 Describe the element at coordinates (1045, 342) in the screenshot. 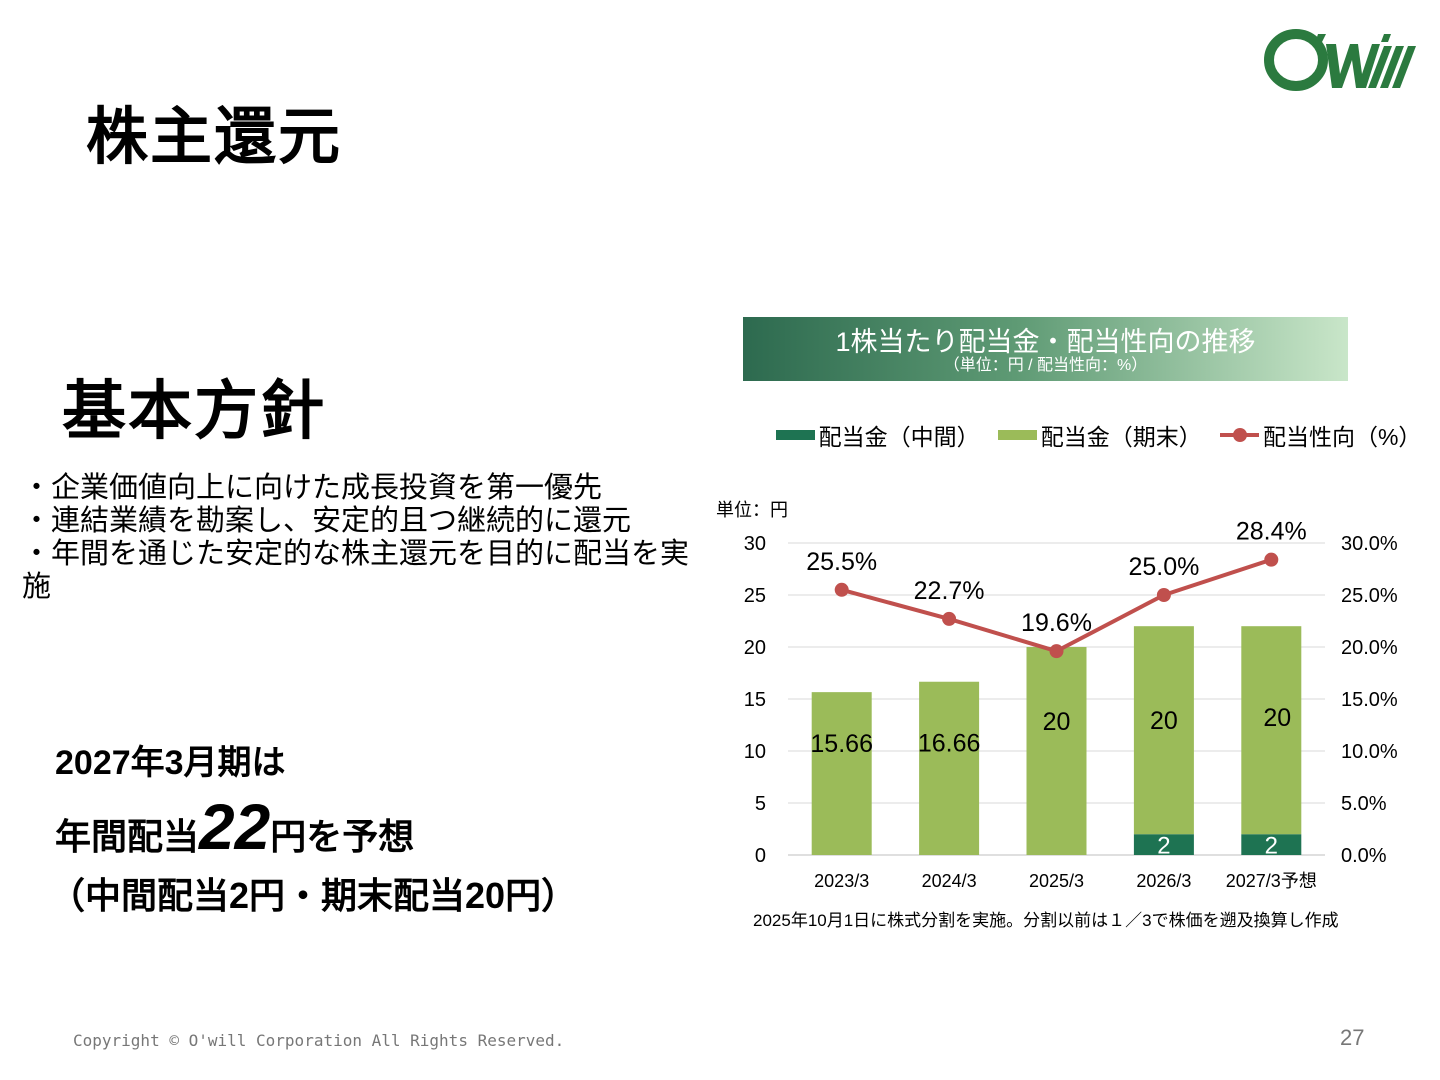

I see `chart-title: 1株当たり配当金・配当性向の推移` at that location.